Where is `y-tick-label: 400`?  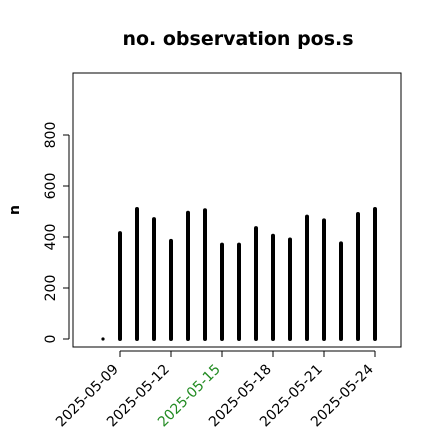 y-tick-label: 400 is located at coordinates (51, 237).